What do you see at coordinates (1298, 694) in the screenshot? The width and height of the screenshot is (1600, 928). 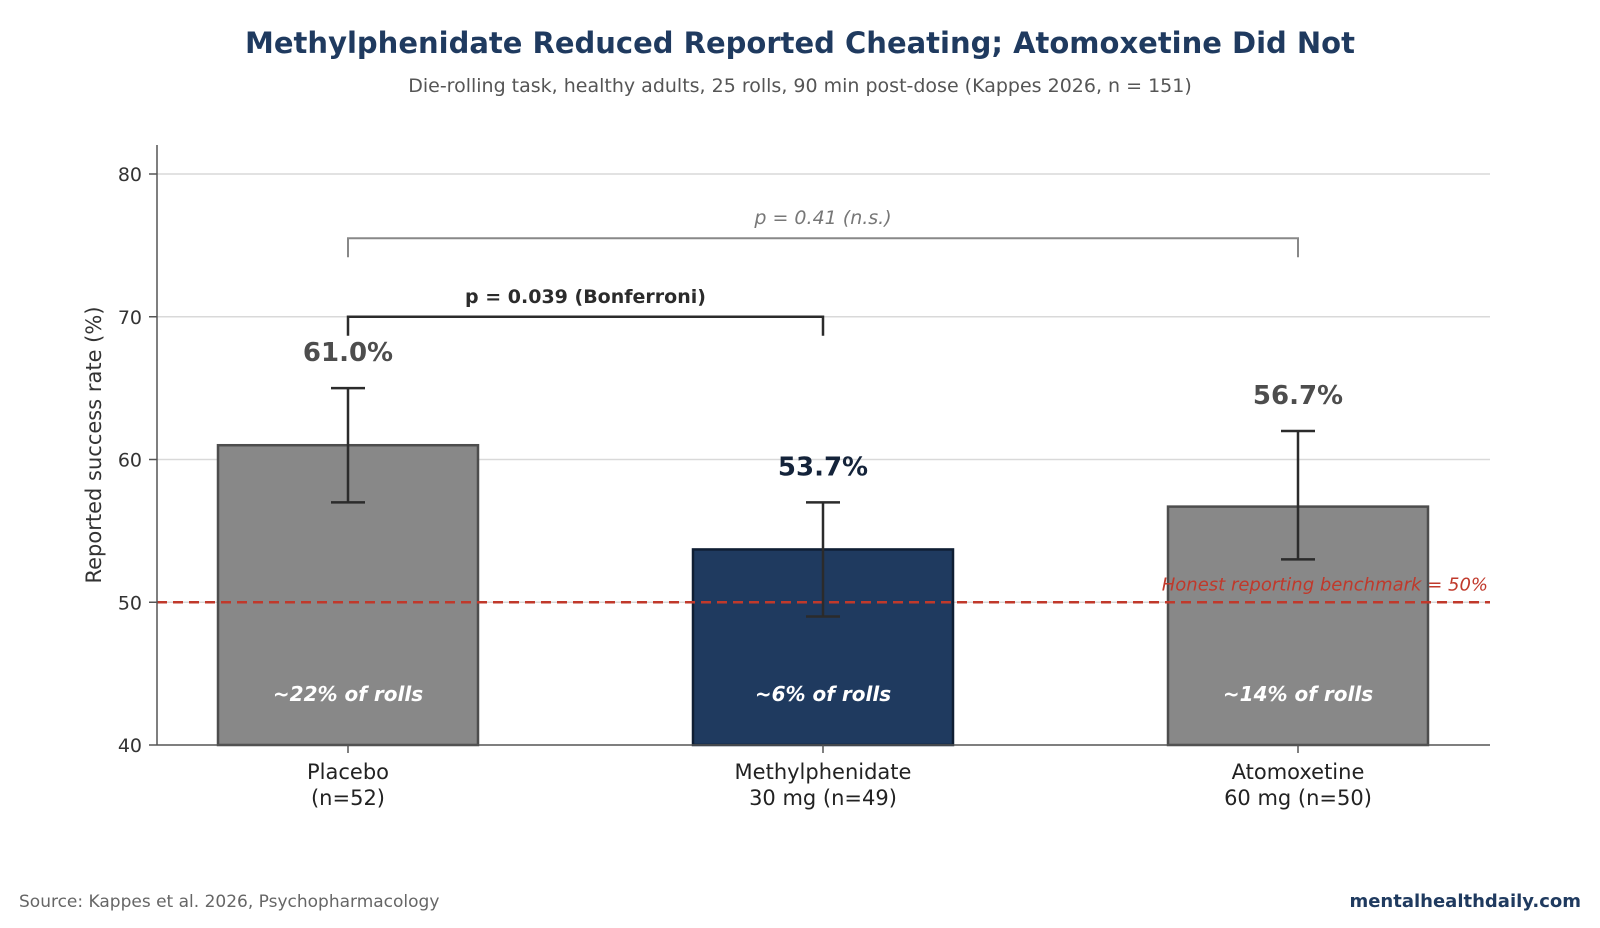 I see `bar-inner-label: ~14% of rolls` at bounding box center [1298, 694].